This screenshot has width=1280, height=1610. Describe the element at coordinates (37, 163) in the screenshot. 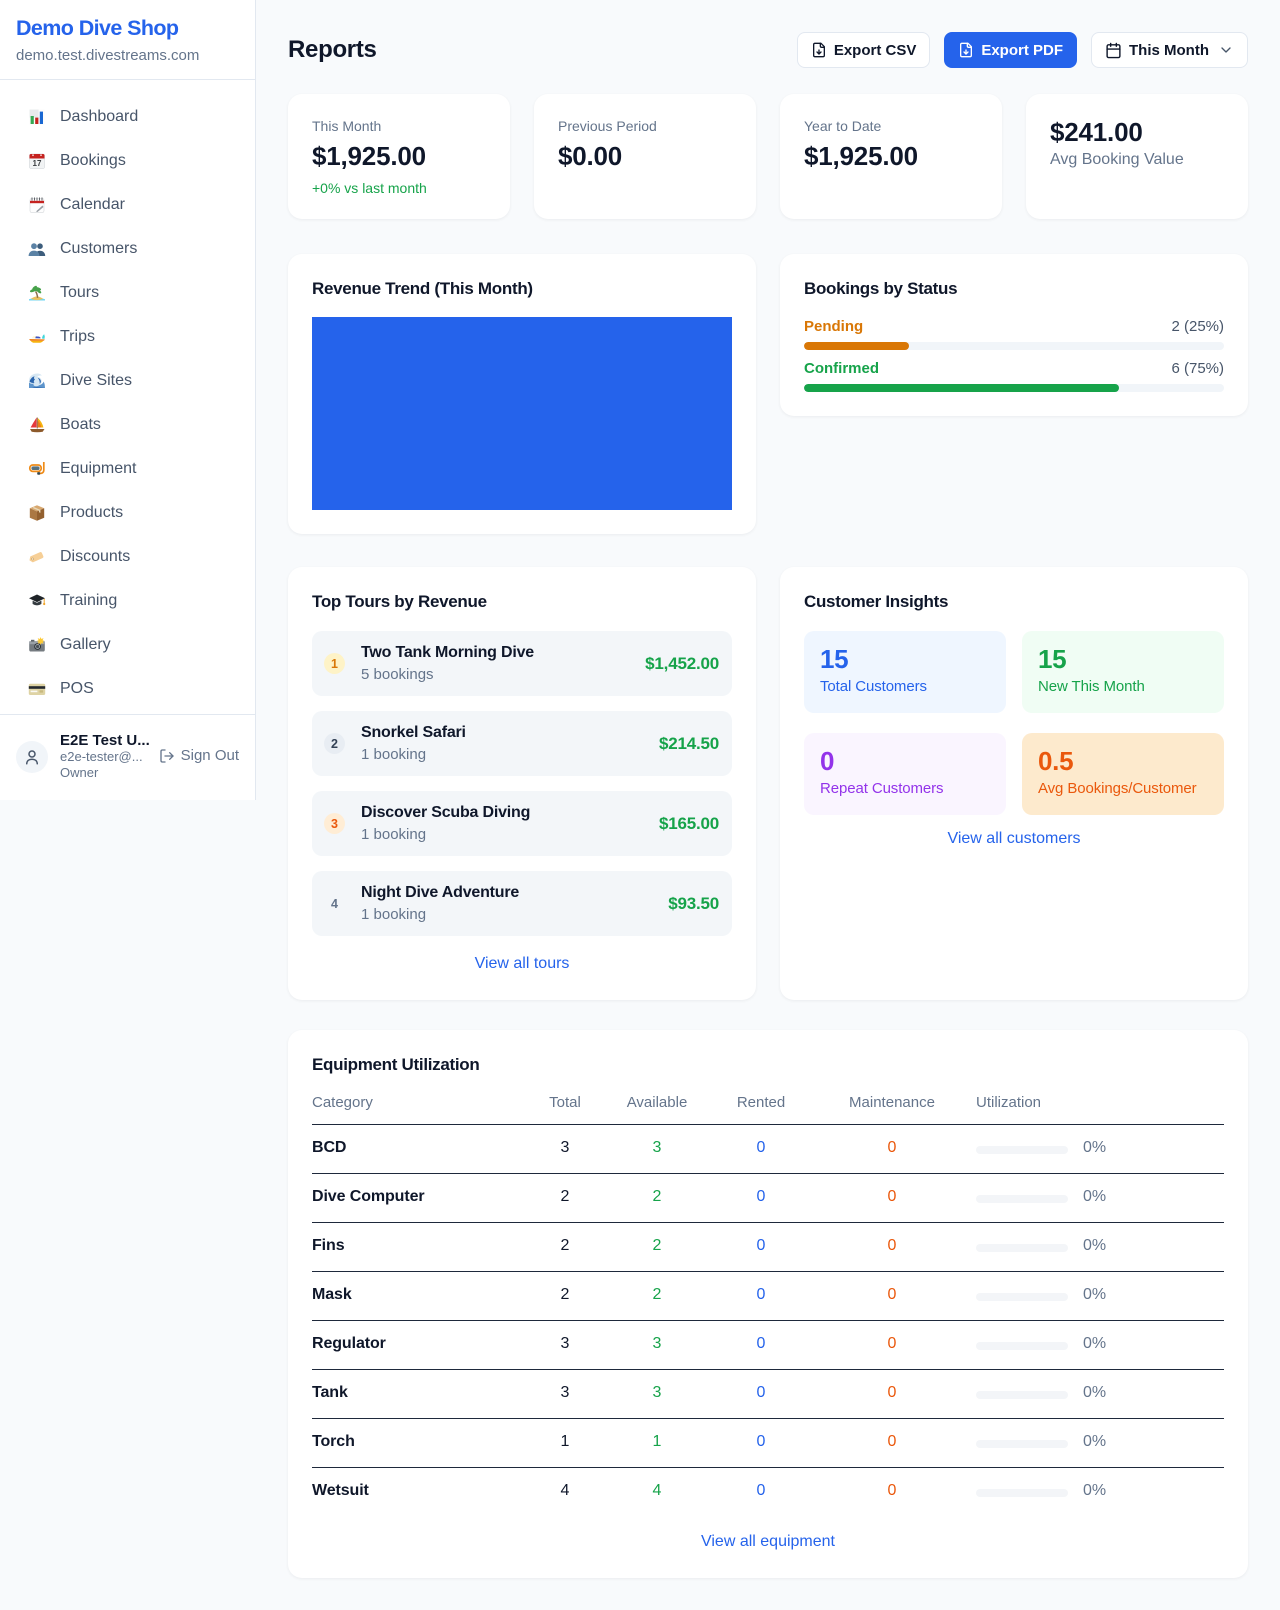

I see `svg-text: 17` at that location.